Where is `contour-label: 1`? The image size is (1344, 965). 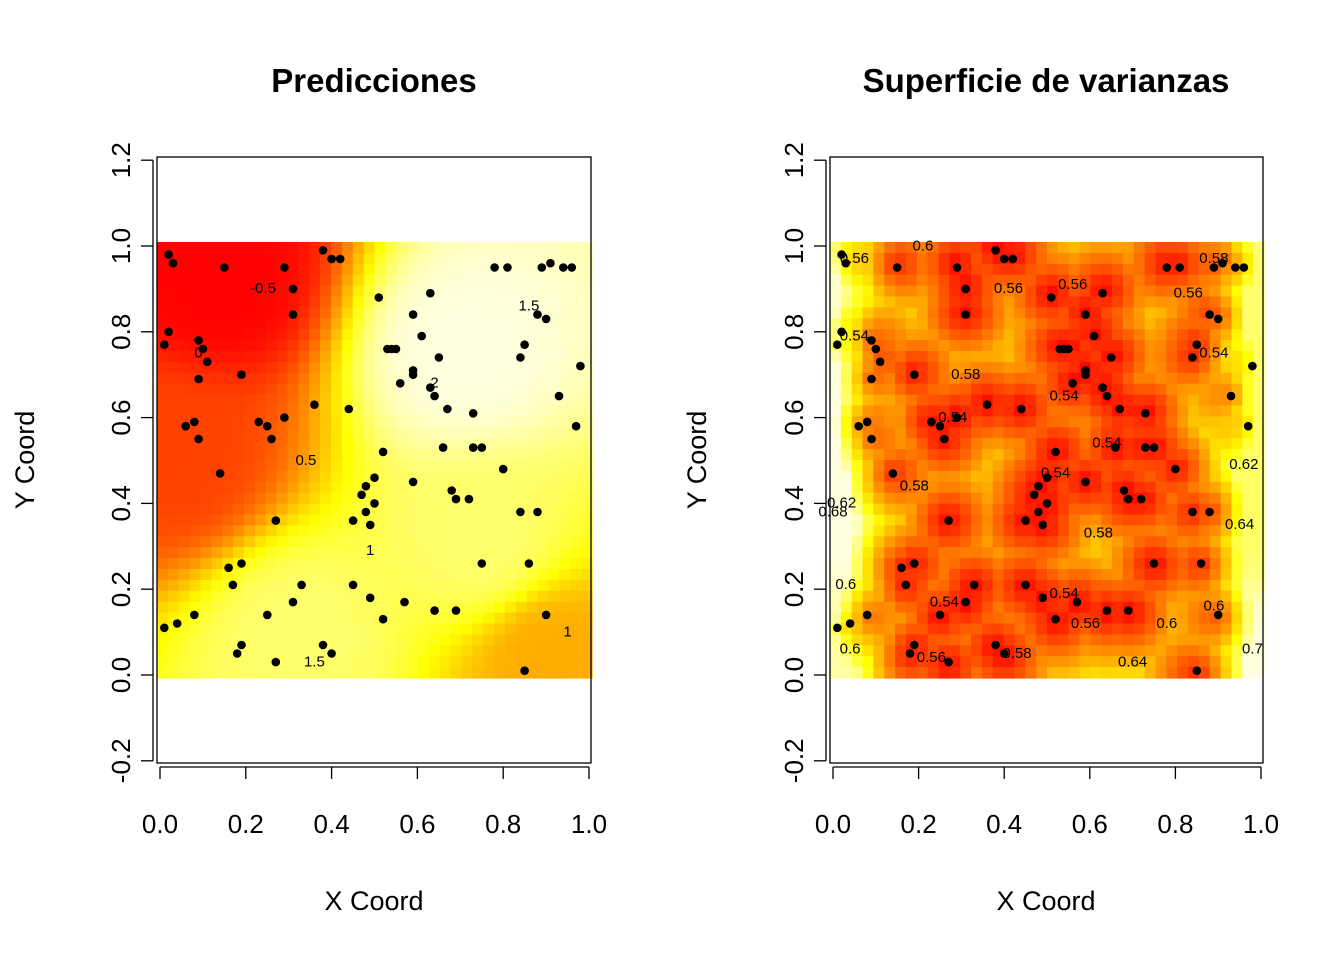 contour-label: 1 is located at coordinates (567, 631).